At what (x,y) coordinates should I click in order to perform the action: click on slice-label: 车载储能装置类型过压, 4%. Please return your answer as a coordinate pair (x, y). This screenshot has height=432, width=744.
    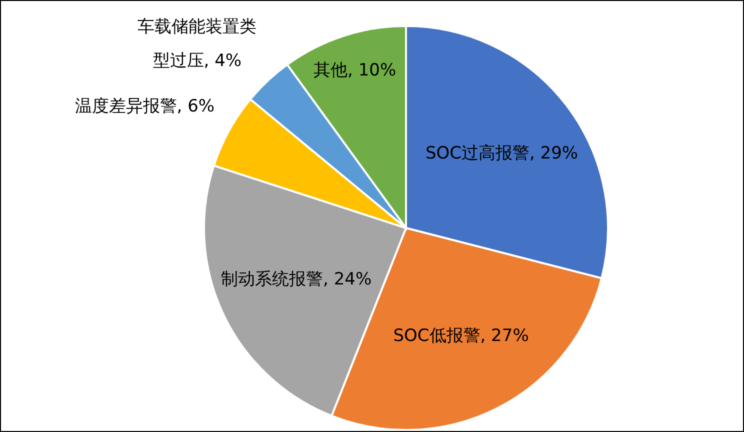
    Looking at the image, I should click on (197, 43).